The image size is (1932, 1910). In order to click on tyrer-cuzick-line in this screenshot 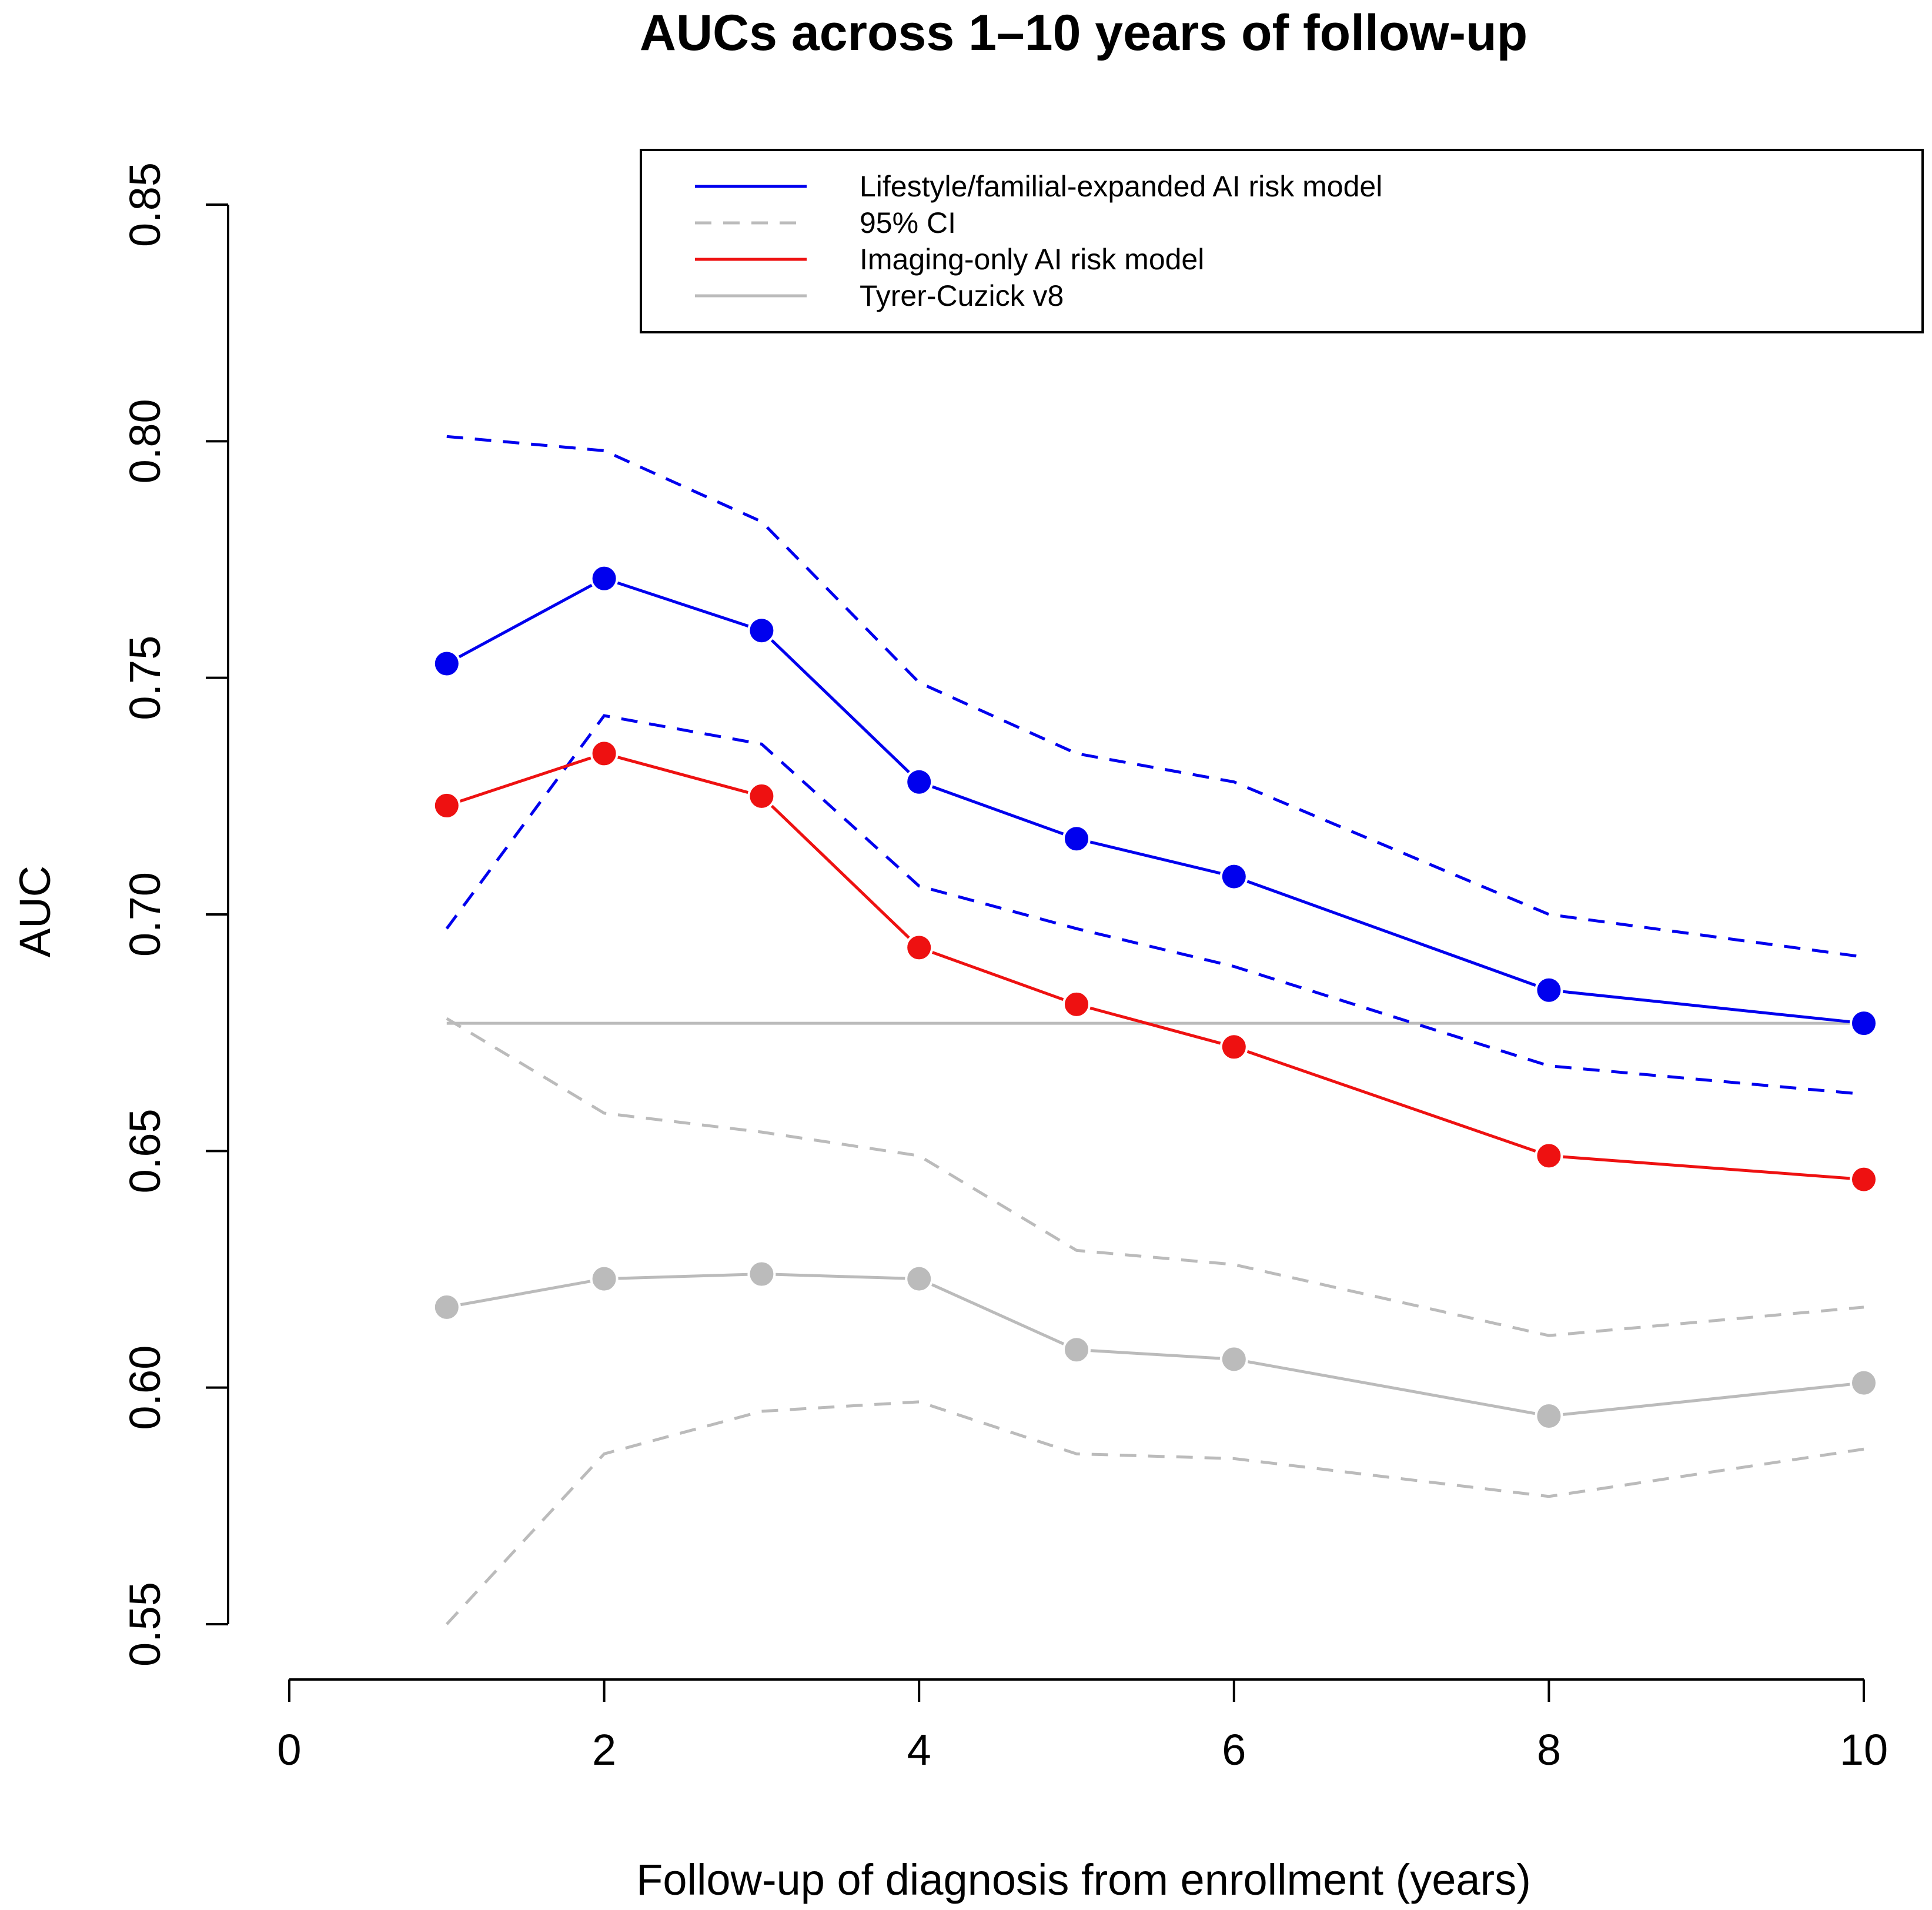, I will do `click(1155, 1346)`.